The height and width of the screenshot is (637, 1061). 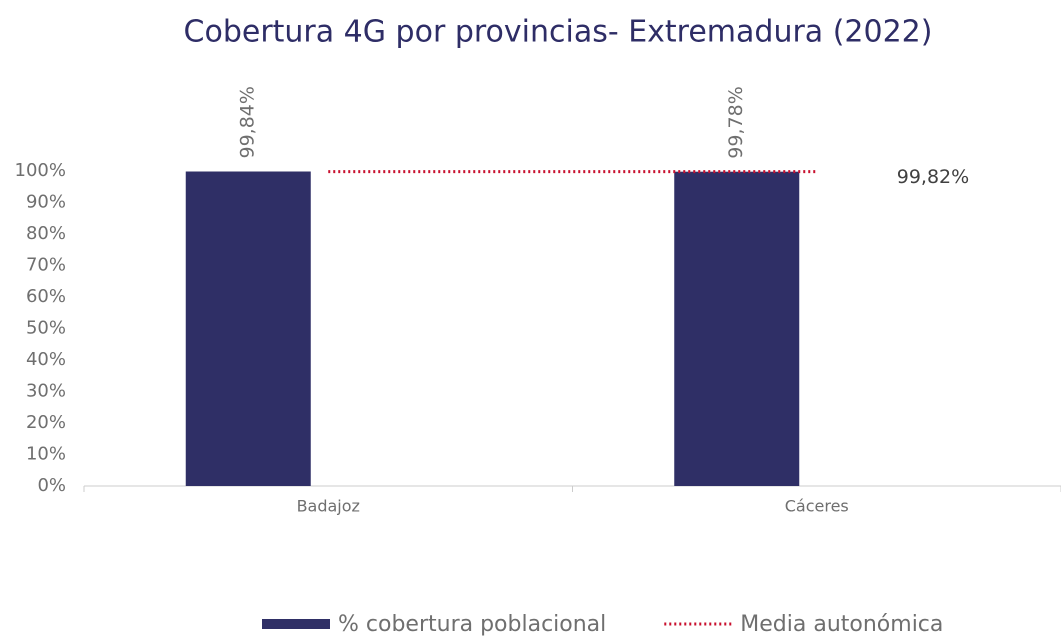 What do you see at coordinates (248, 122) in the screenshot?
I see `data-label: 99,84%` at bounding box center [248, 122].